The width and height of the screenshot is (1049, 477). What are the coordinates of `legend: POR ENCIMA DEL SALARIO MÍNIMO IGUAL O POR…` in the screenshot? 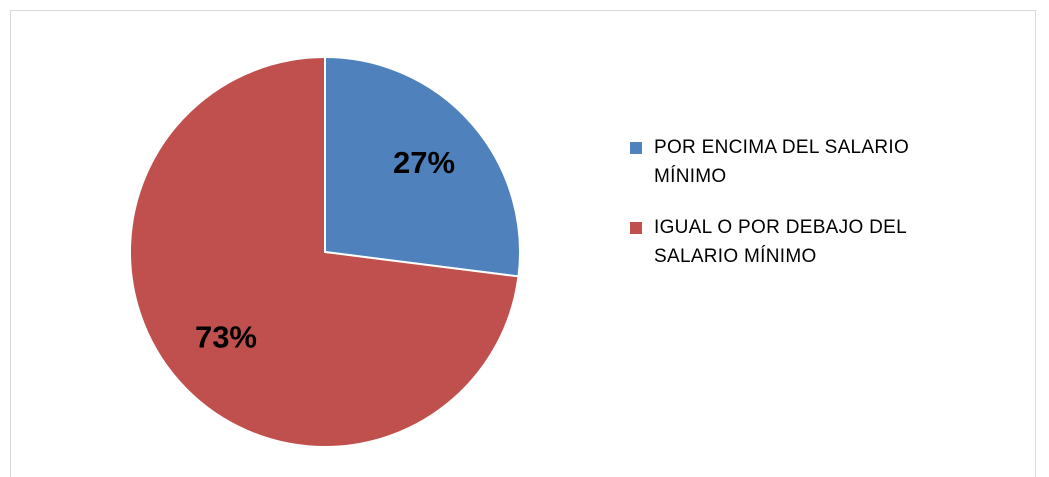 It's located at (795, 213).